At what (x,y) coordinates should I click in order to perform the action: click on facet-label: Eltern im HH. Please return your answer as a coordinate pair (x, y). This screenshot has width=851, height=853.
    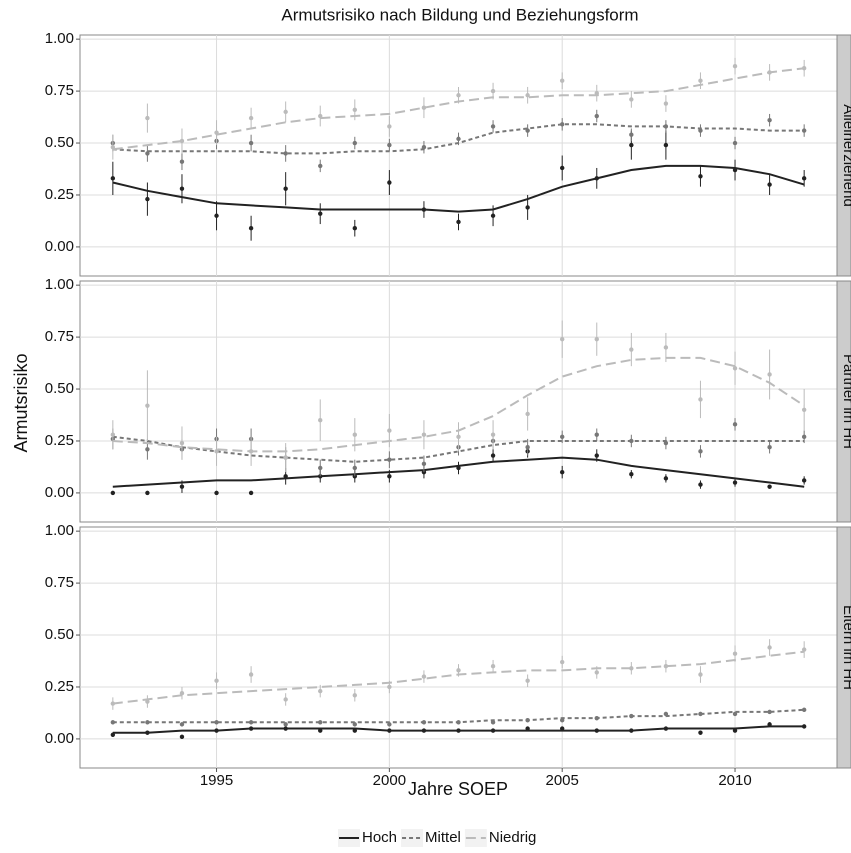
    Looking at the image, I should click on (845, 647).